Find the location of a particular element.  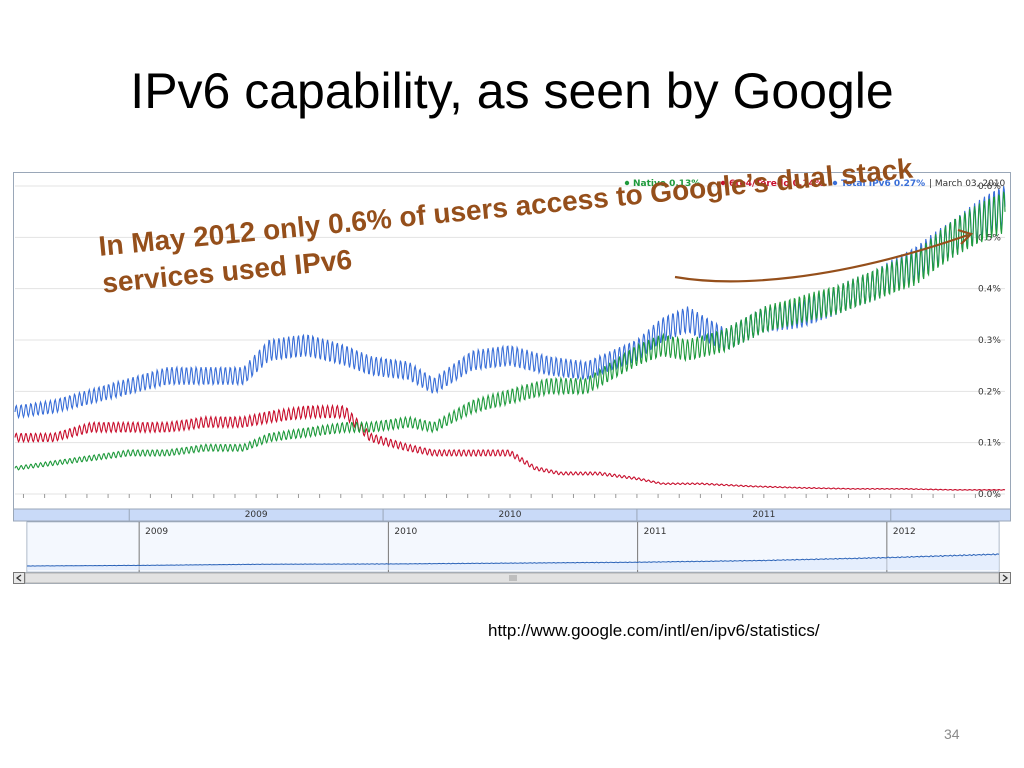

x-tick-label: 2009 is located at coordinates (256, 515).